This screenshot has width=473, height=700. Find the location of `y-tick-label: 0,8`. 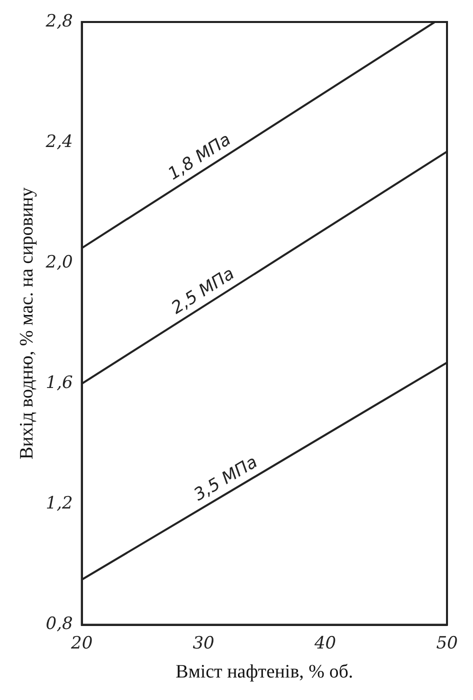

y-tick-label: 0,8 is located at coordinates (60, 624).